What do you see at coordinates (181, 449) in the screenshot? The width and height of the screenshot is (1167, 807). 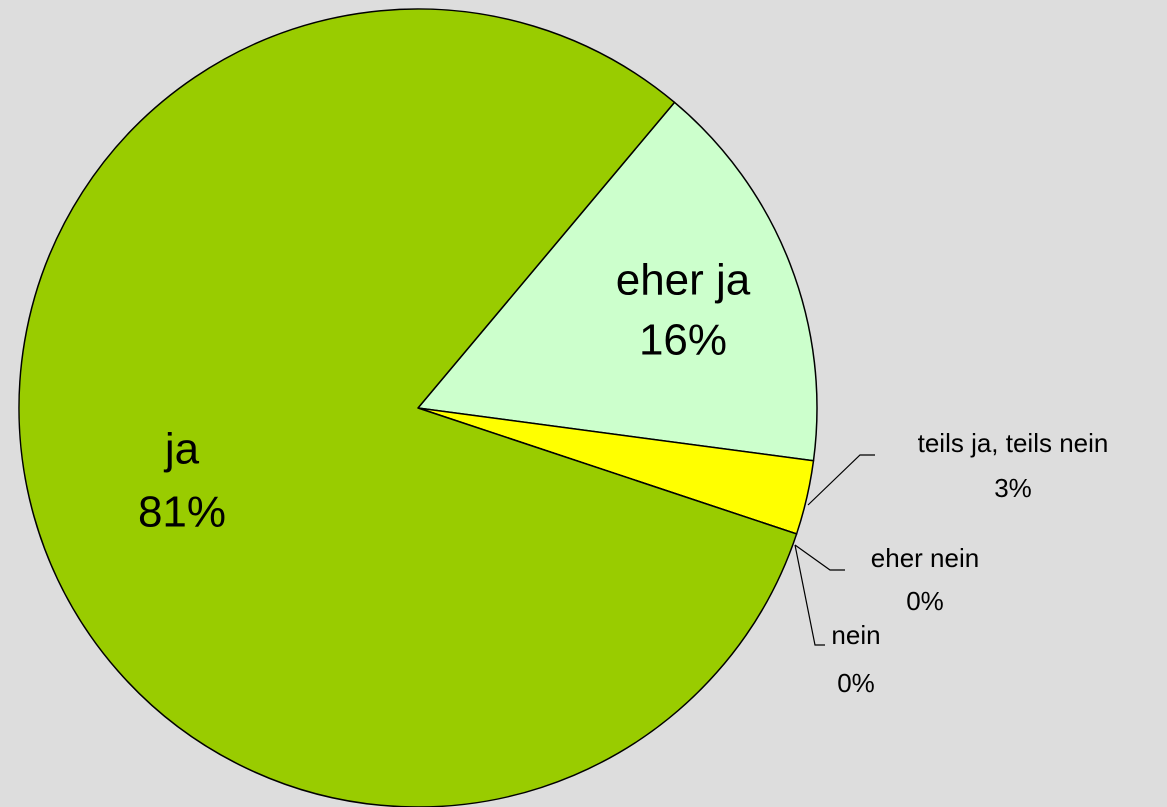 I see `slice-label-name: ja` at bounding box center [181, 449].